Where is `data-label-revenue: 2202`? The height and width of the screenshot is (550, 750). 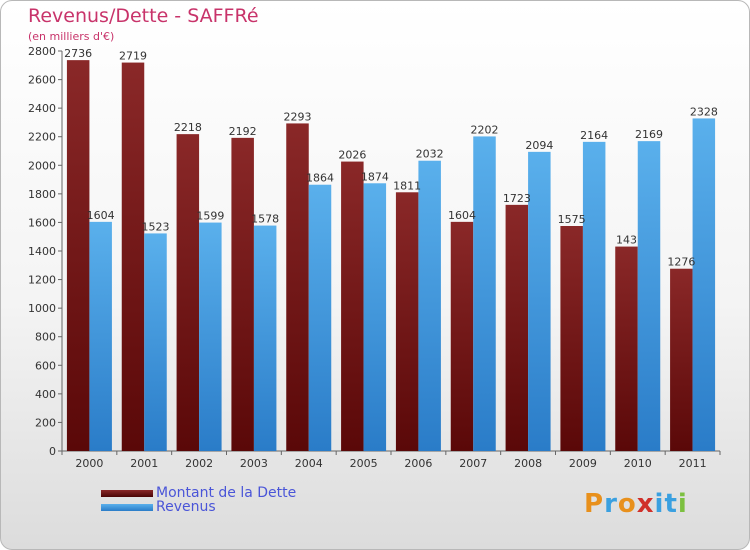
data-label-revenue: 2202 is located at coordinates (485, 129).